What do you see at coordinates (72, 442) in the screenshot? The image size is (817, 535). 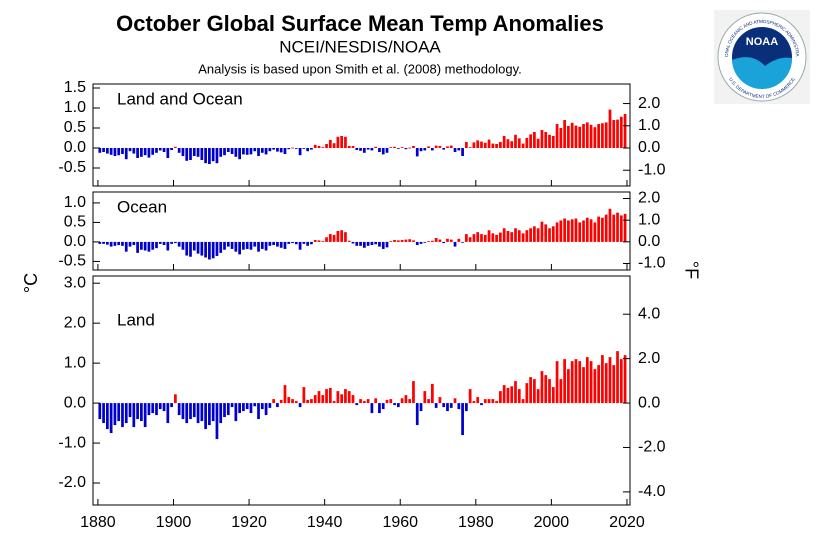 I see `y-tick-label: -1.0` at bounding box center [72, 442].